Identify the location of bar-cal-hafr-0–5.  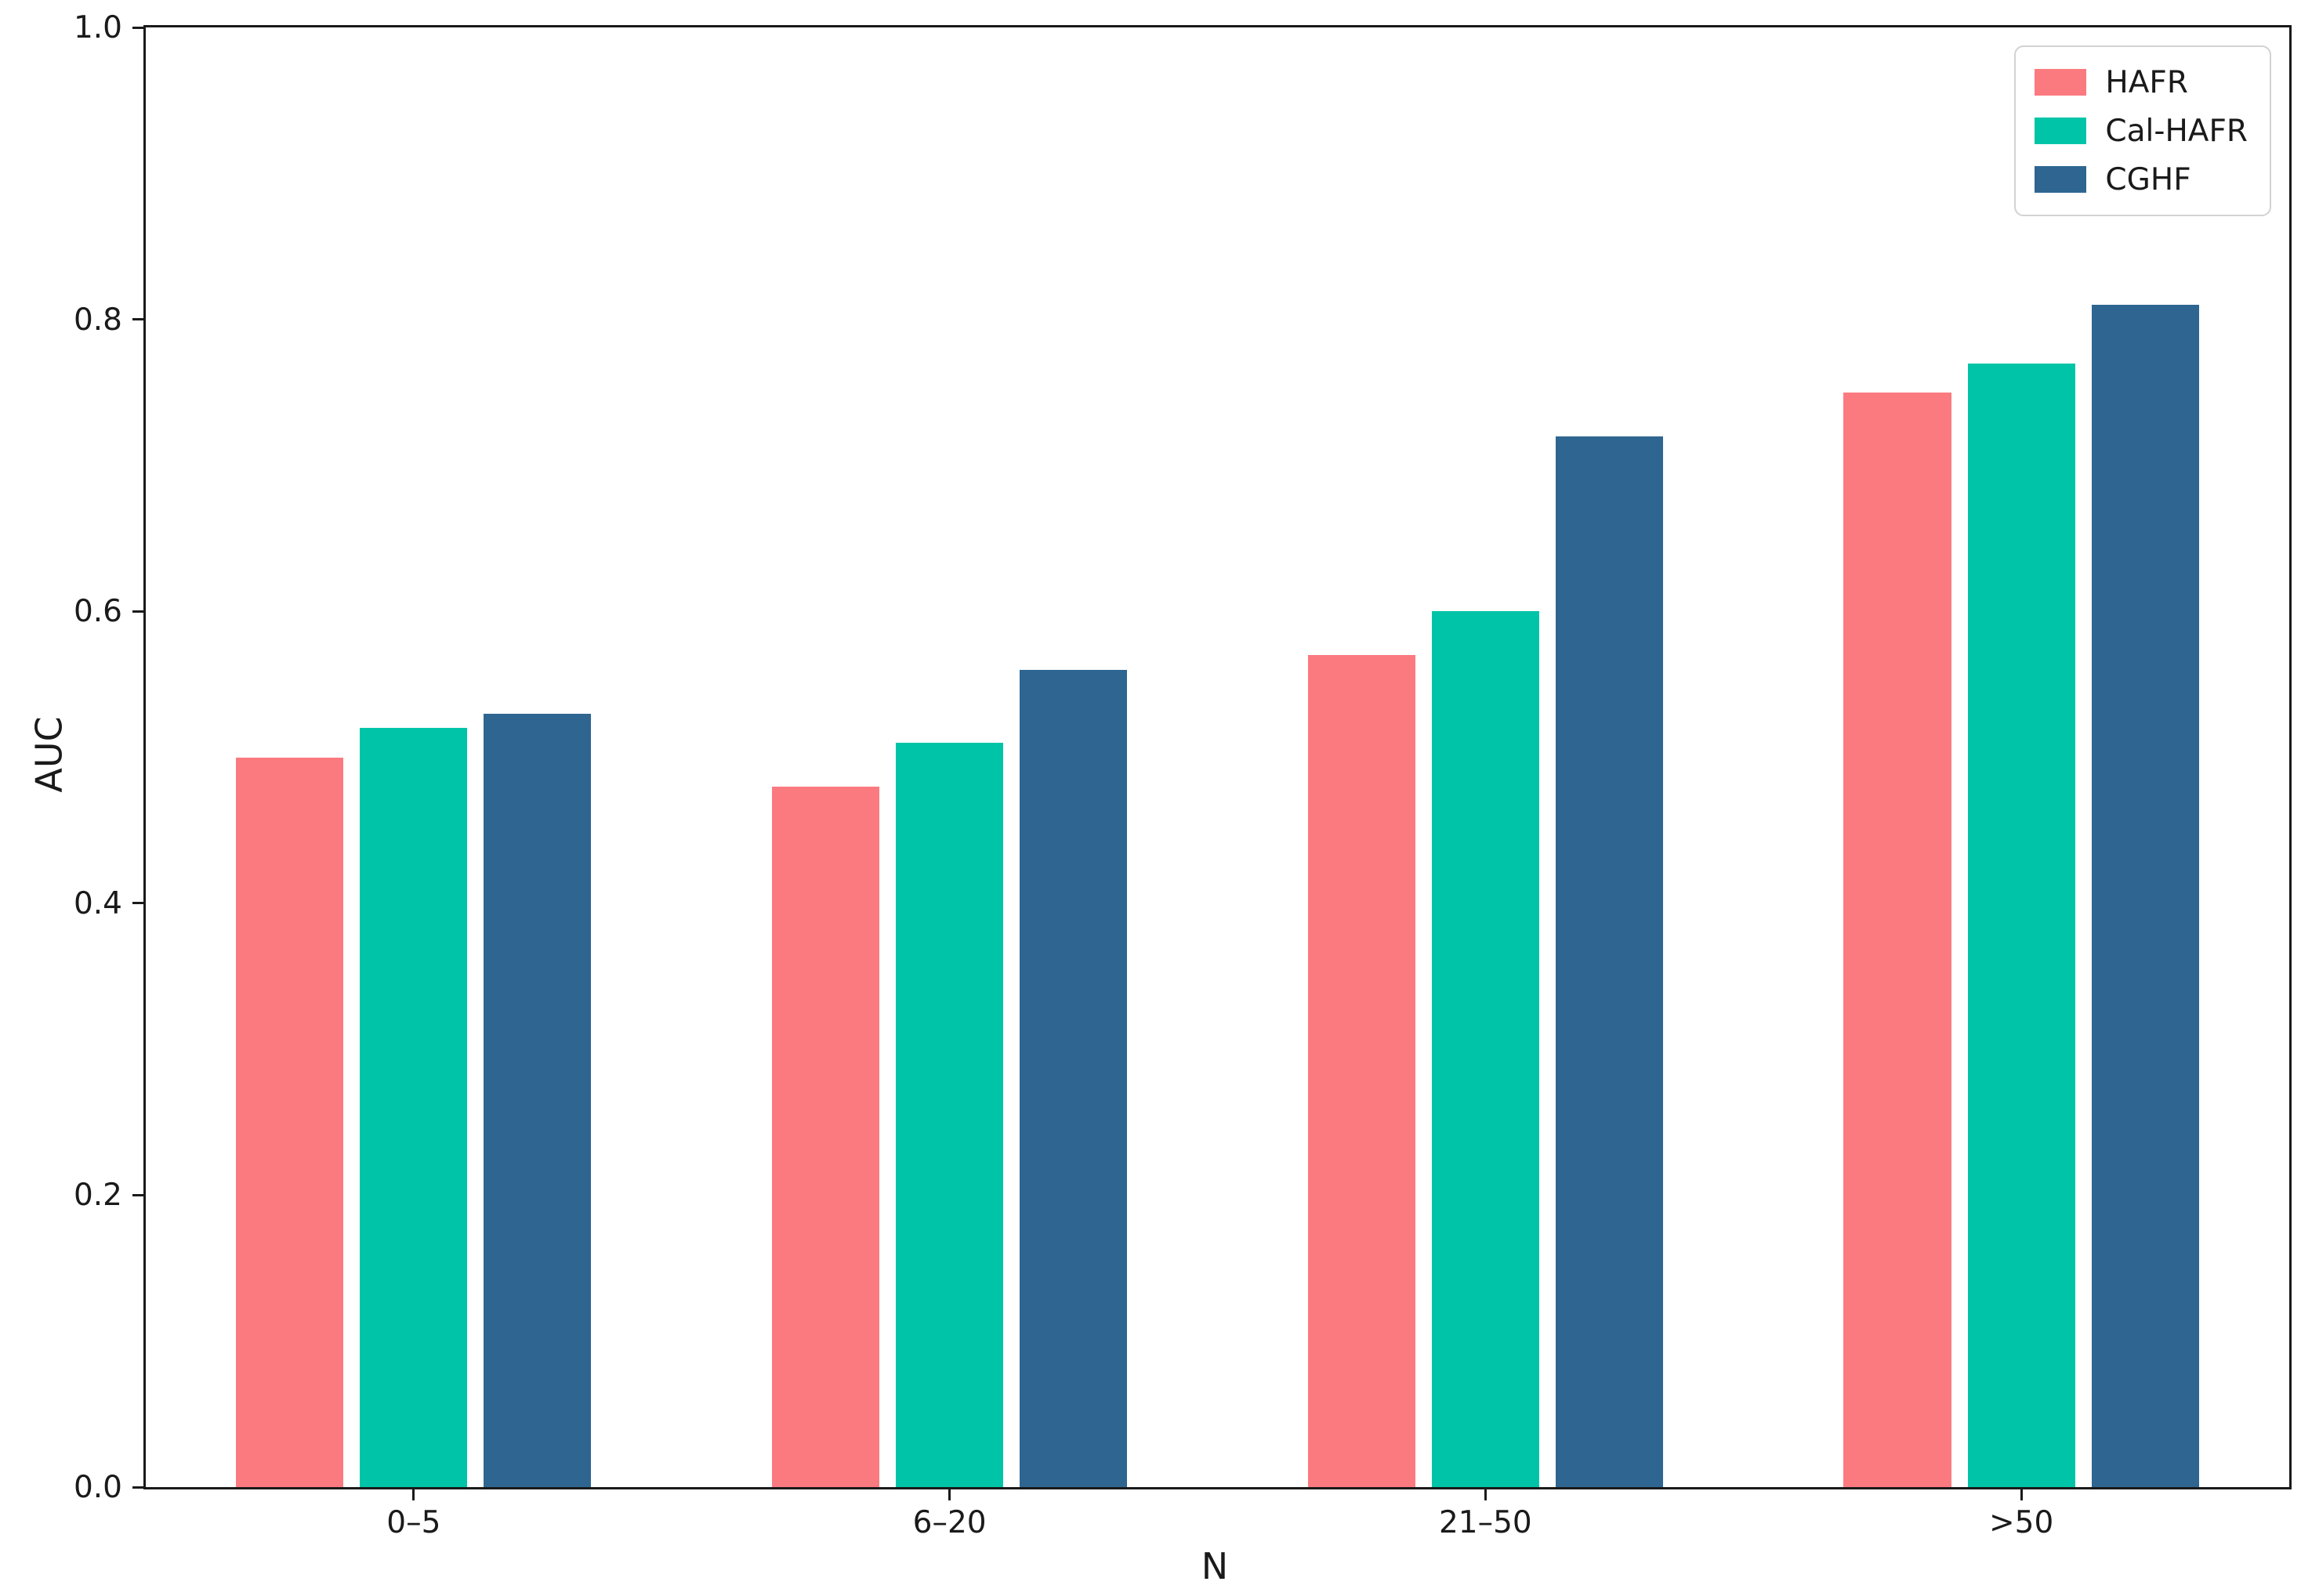
(414, 1108).